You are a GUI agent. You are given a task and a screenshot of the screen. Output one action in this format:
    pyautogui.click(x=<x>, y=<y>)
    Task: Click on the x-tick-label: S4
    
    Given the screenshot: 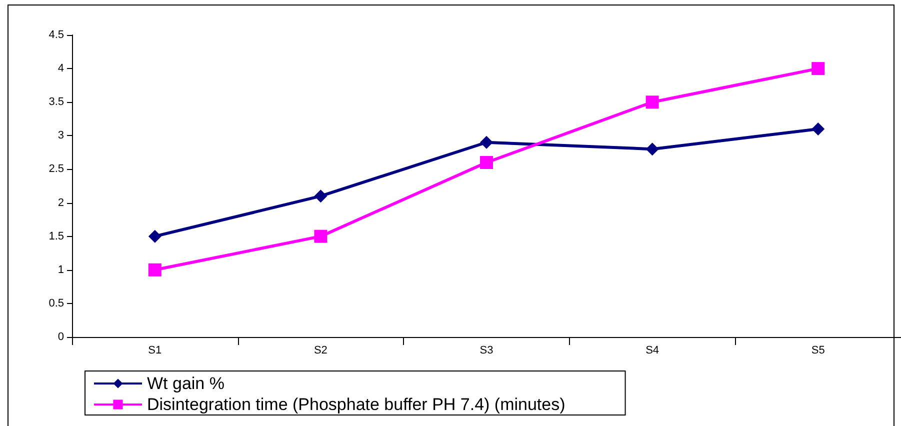 What is the action you would take?
    pyautogui.click(x=653, y=350)
    